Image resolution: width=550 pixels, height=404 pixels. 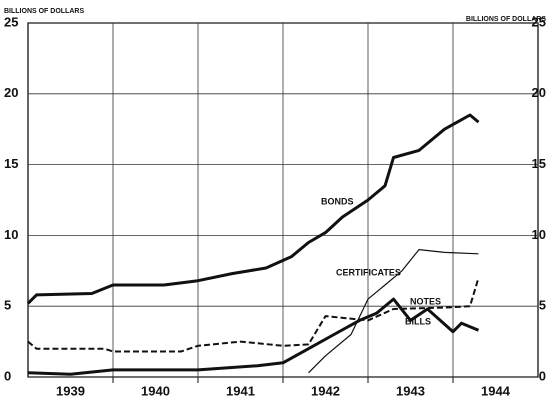 What do you see at coordinates (506, 19) in the screenshot?
I see `y-axis-label-right: BILLIONS OF DOLLARS` at bounding box center [506, 19].